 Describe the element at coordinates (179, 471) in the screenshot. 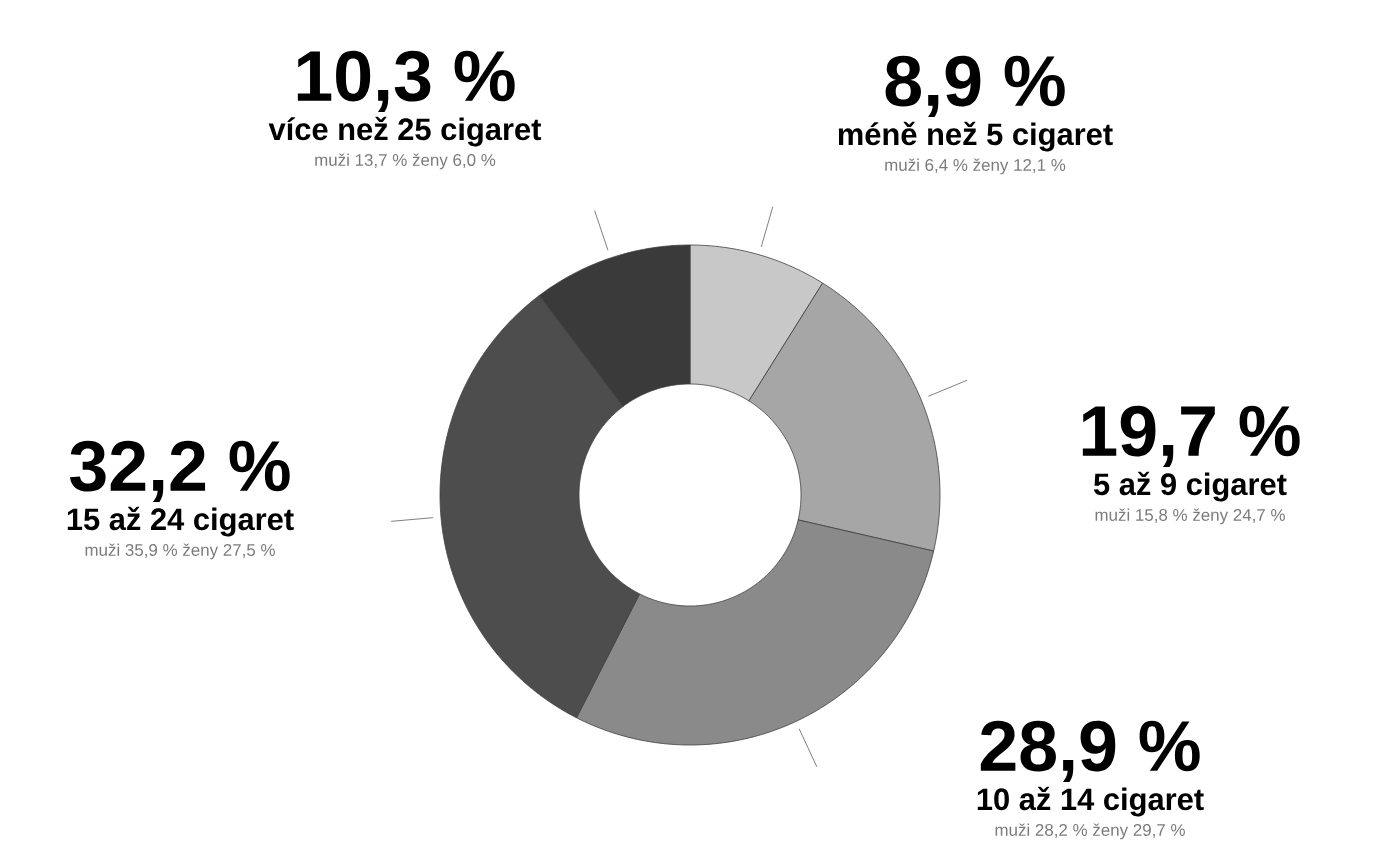

I see `data-label: 32,2 %` at that location.